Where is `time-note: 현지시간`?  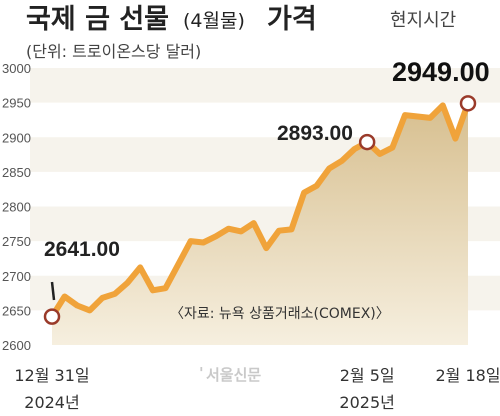
time-note: 현지시간 is located at coordinates (423, 20).